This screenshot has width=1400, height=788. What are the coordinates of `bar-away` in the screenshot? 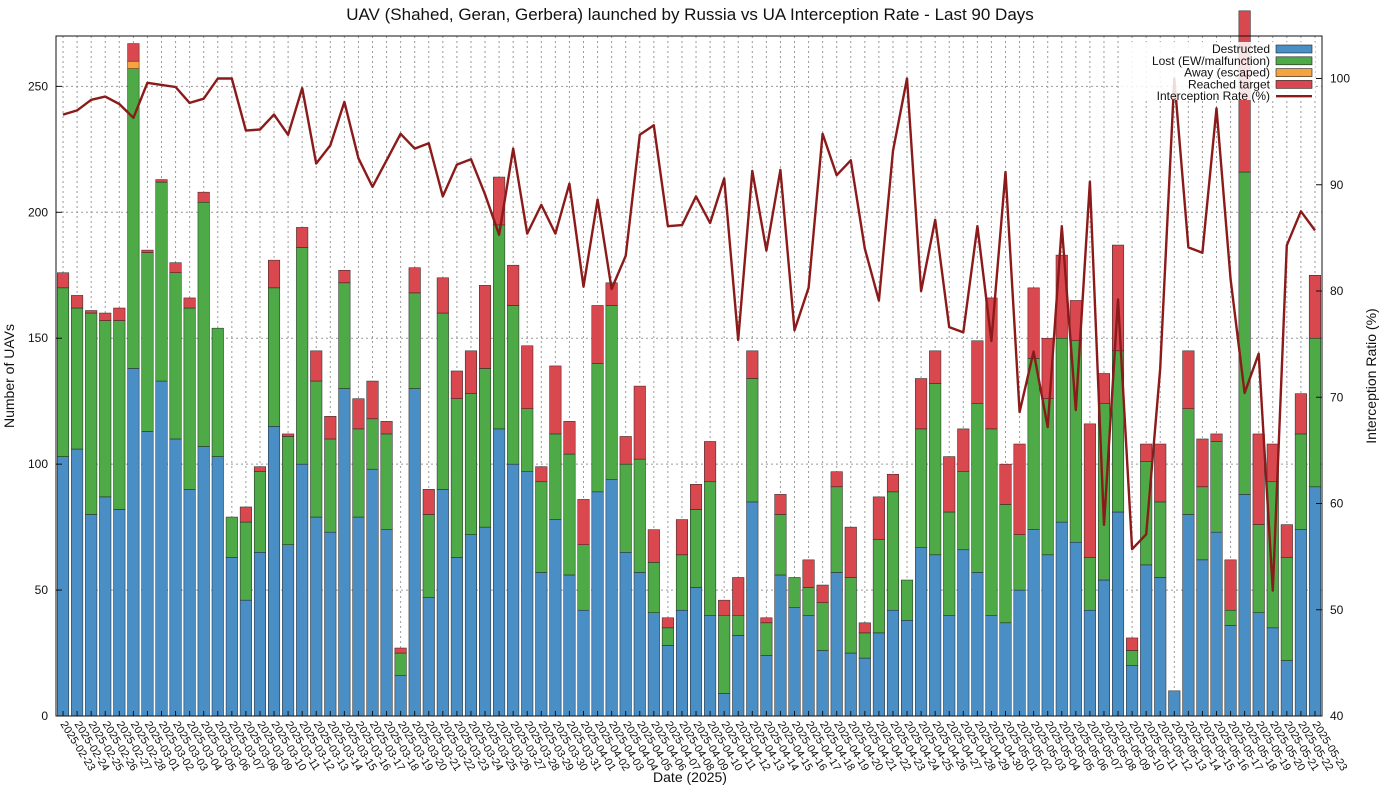 It's located at (133, 64).